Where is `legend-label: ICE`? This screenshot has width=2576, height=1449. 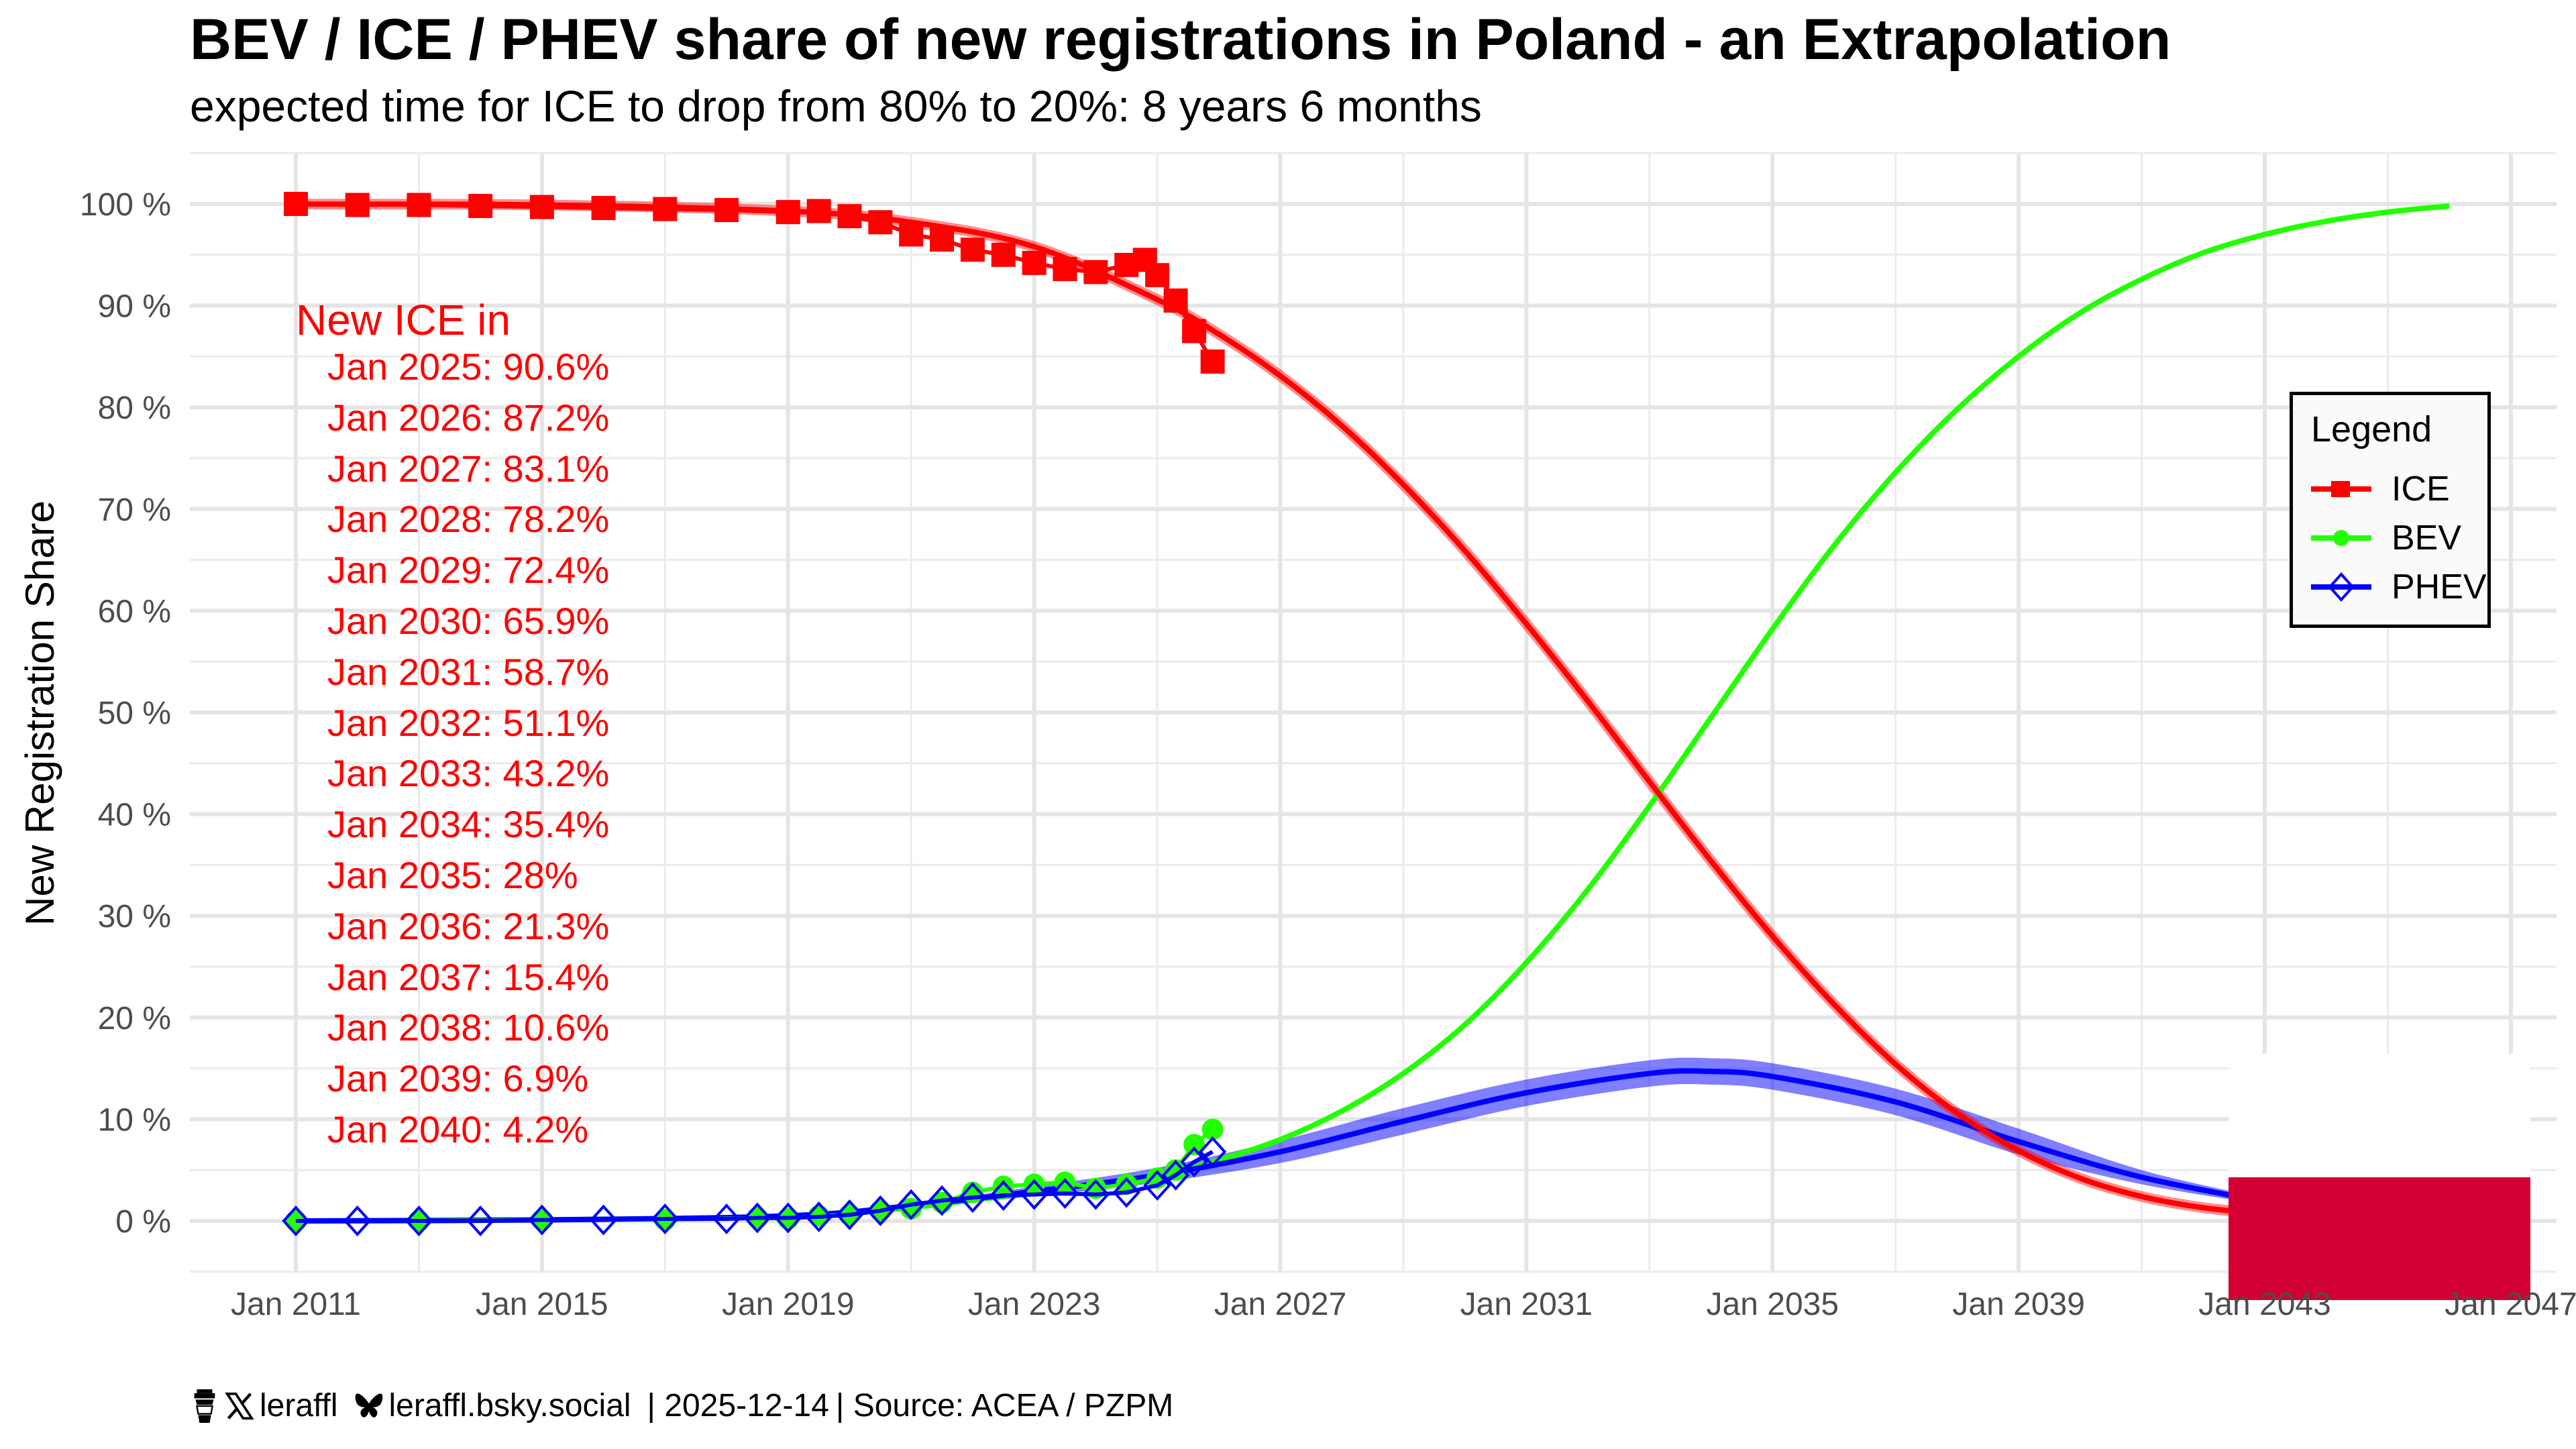
legend-label: ICE is located at coordinates (2421, 489).